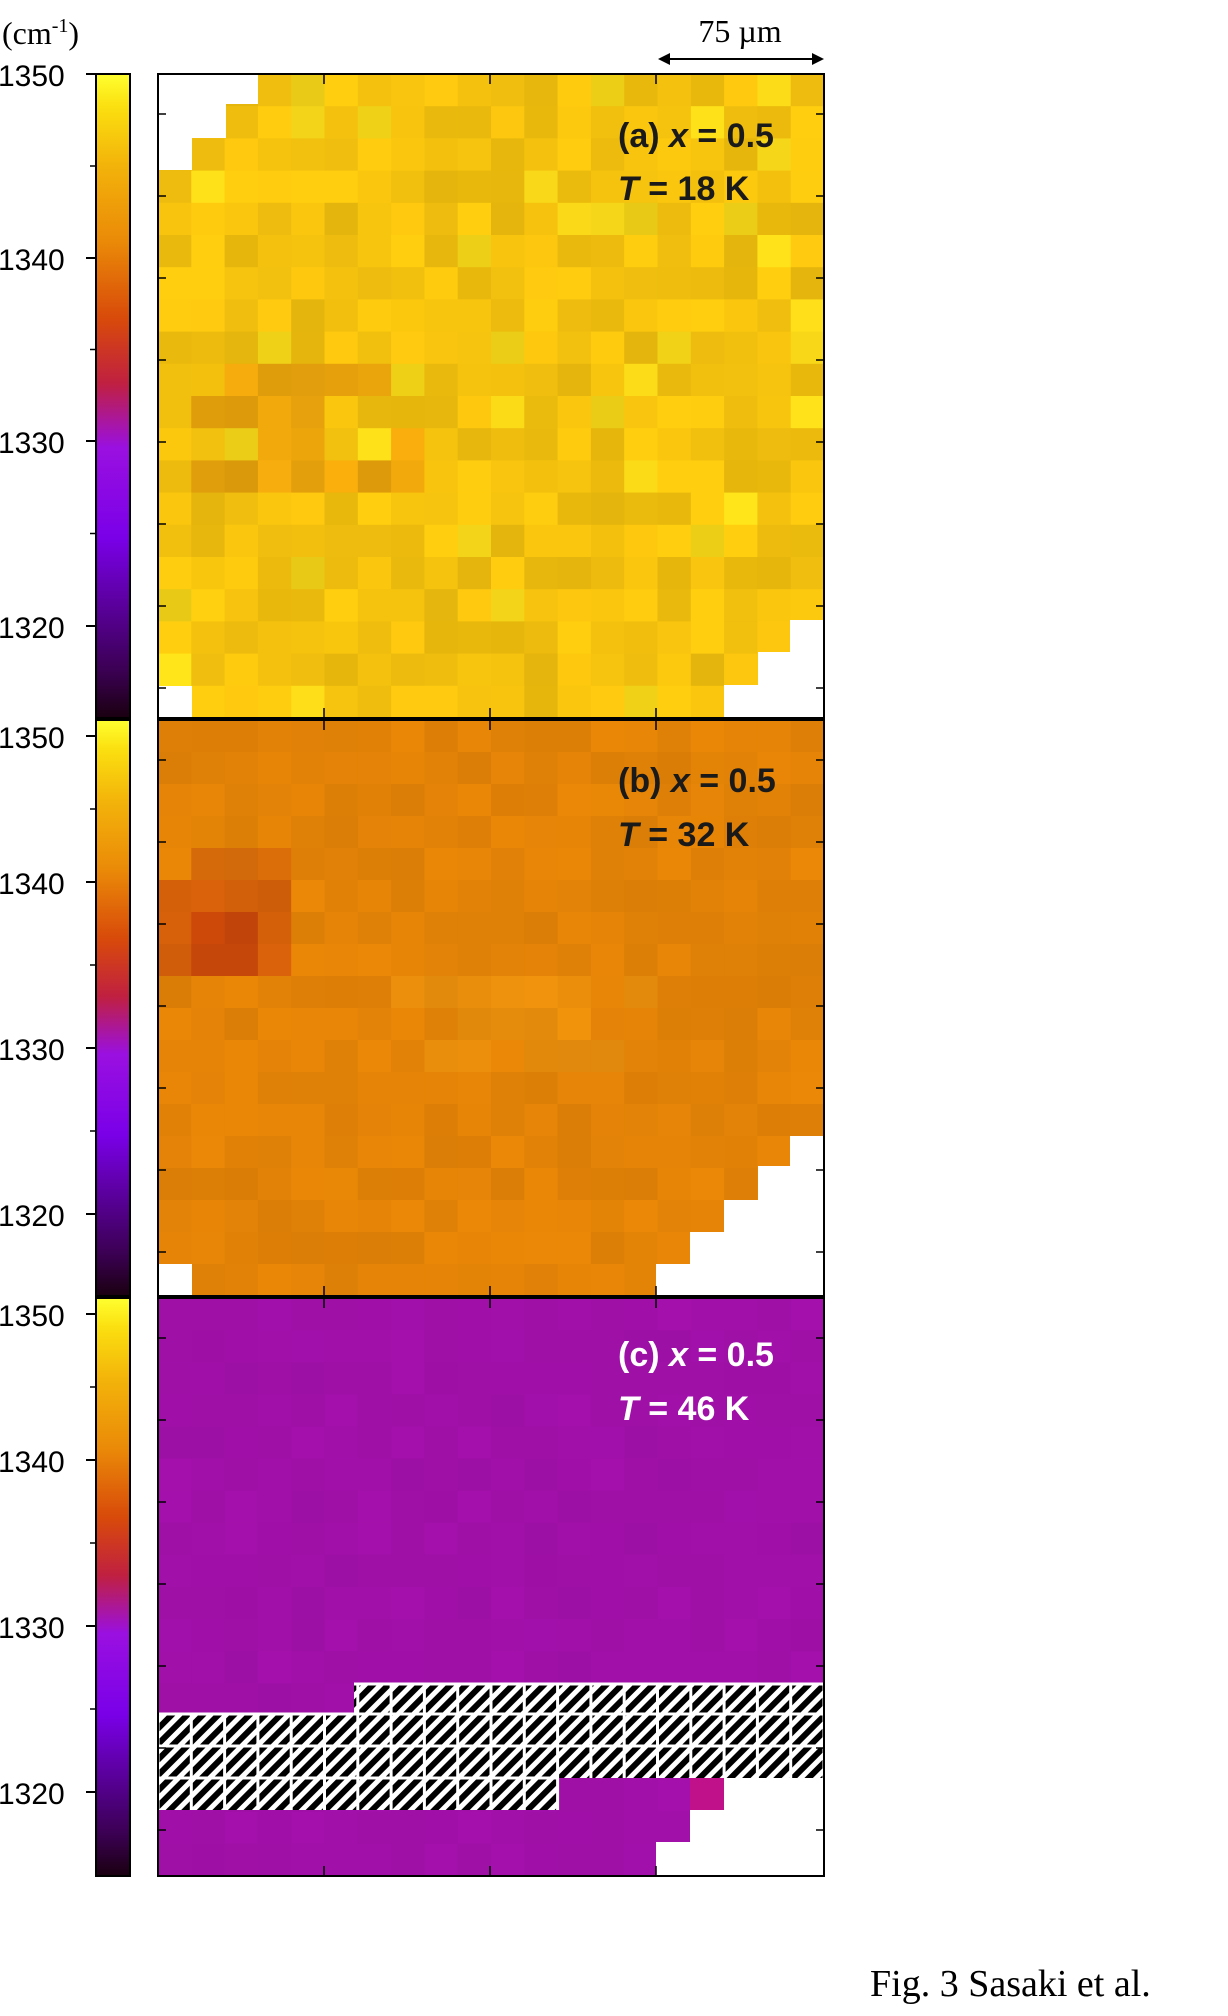 This screenshot has height=2016, width=1228. Describe the element at coordinates (739, 31) in the screenshot. I see `scale-bar-label: 75 µm` at that location.